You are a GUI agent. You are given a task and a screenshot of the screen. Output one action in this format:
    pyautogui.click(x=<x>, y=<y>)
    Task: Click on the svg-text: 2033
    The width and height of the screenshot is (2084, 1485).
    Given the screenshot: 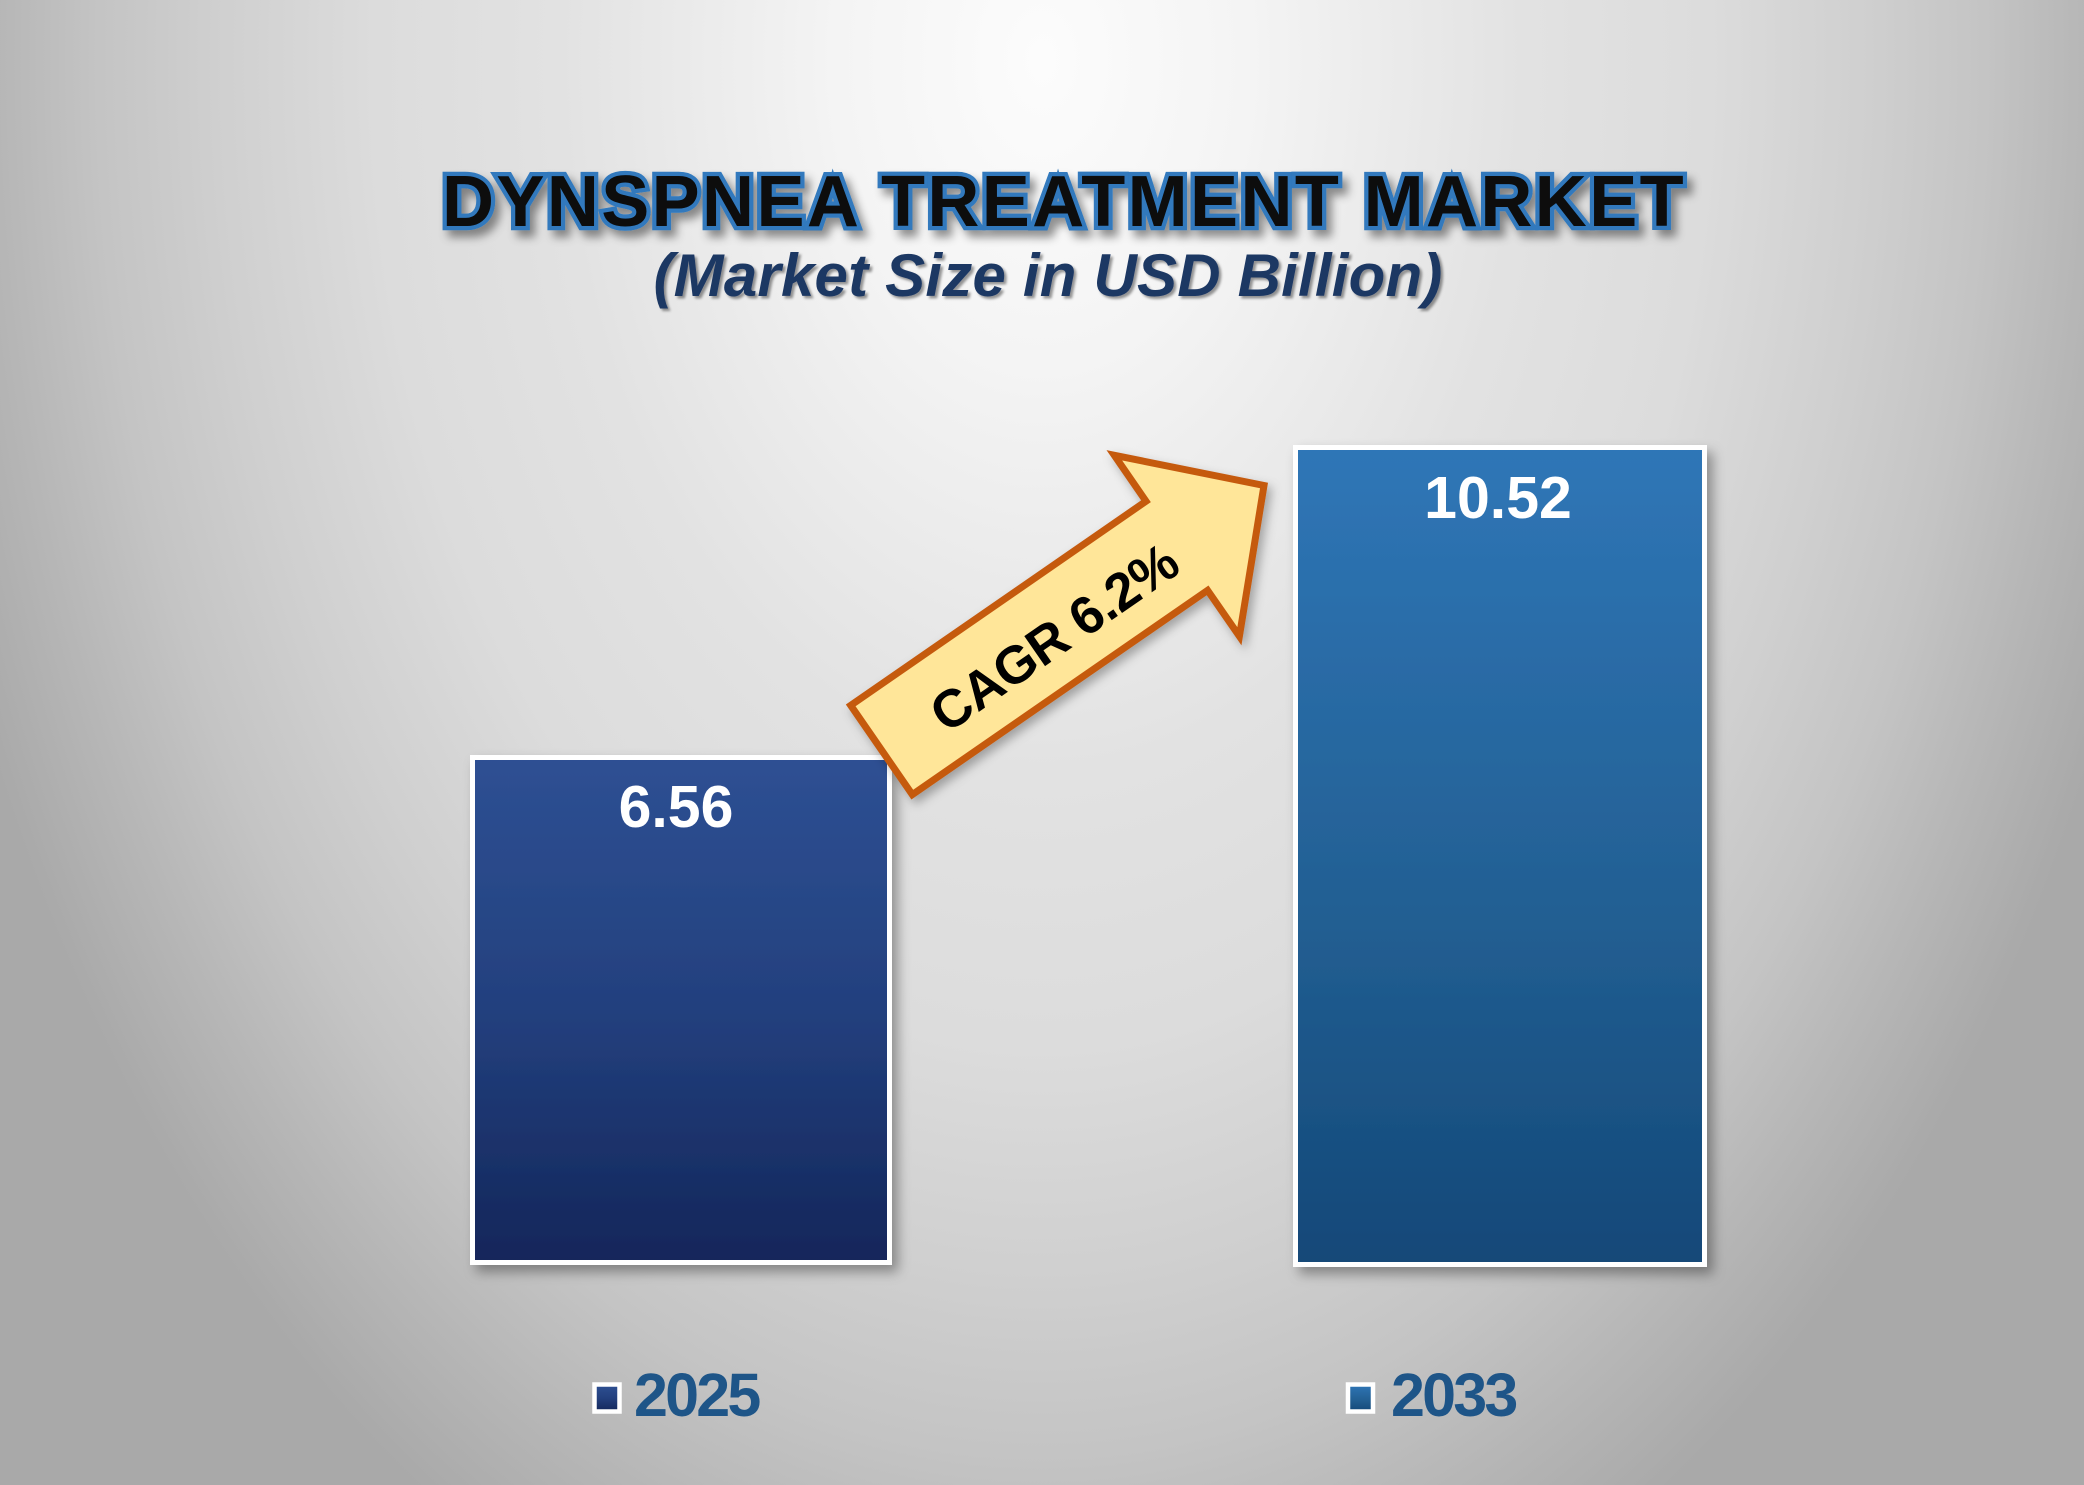 What is the action you would take?
    pyautogui.click(x=1453, y=1395)
    